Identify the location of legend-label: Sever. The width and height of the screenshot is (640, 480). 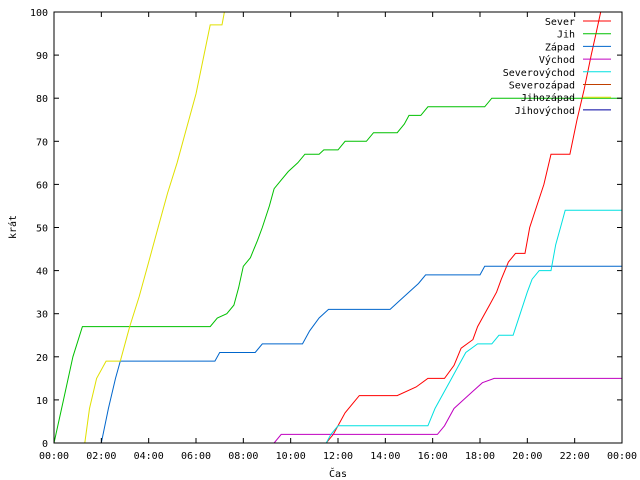
(560, 22).